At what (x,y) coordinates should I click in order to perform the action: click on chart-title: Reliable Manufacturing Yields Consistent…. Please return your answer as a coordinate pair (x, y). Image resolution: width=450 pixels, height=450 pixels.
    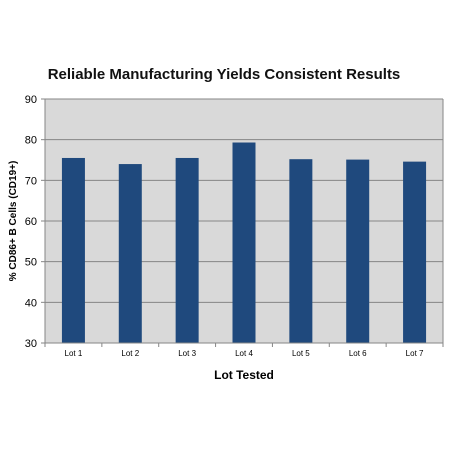
    Looking at the image, I should click on (224, 74).